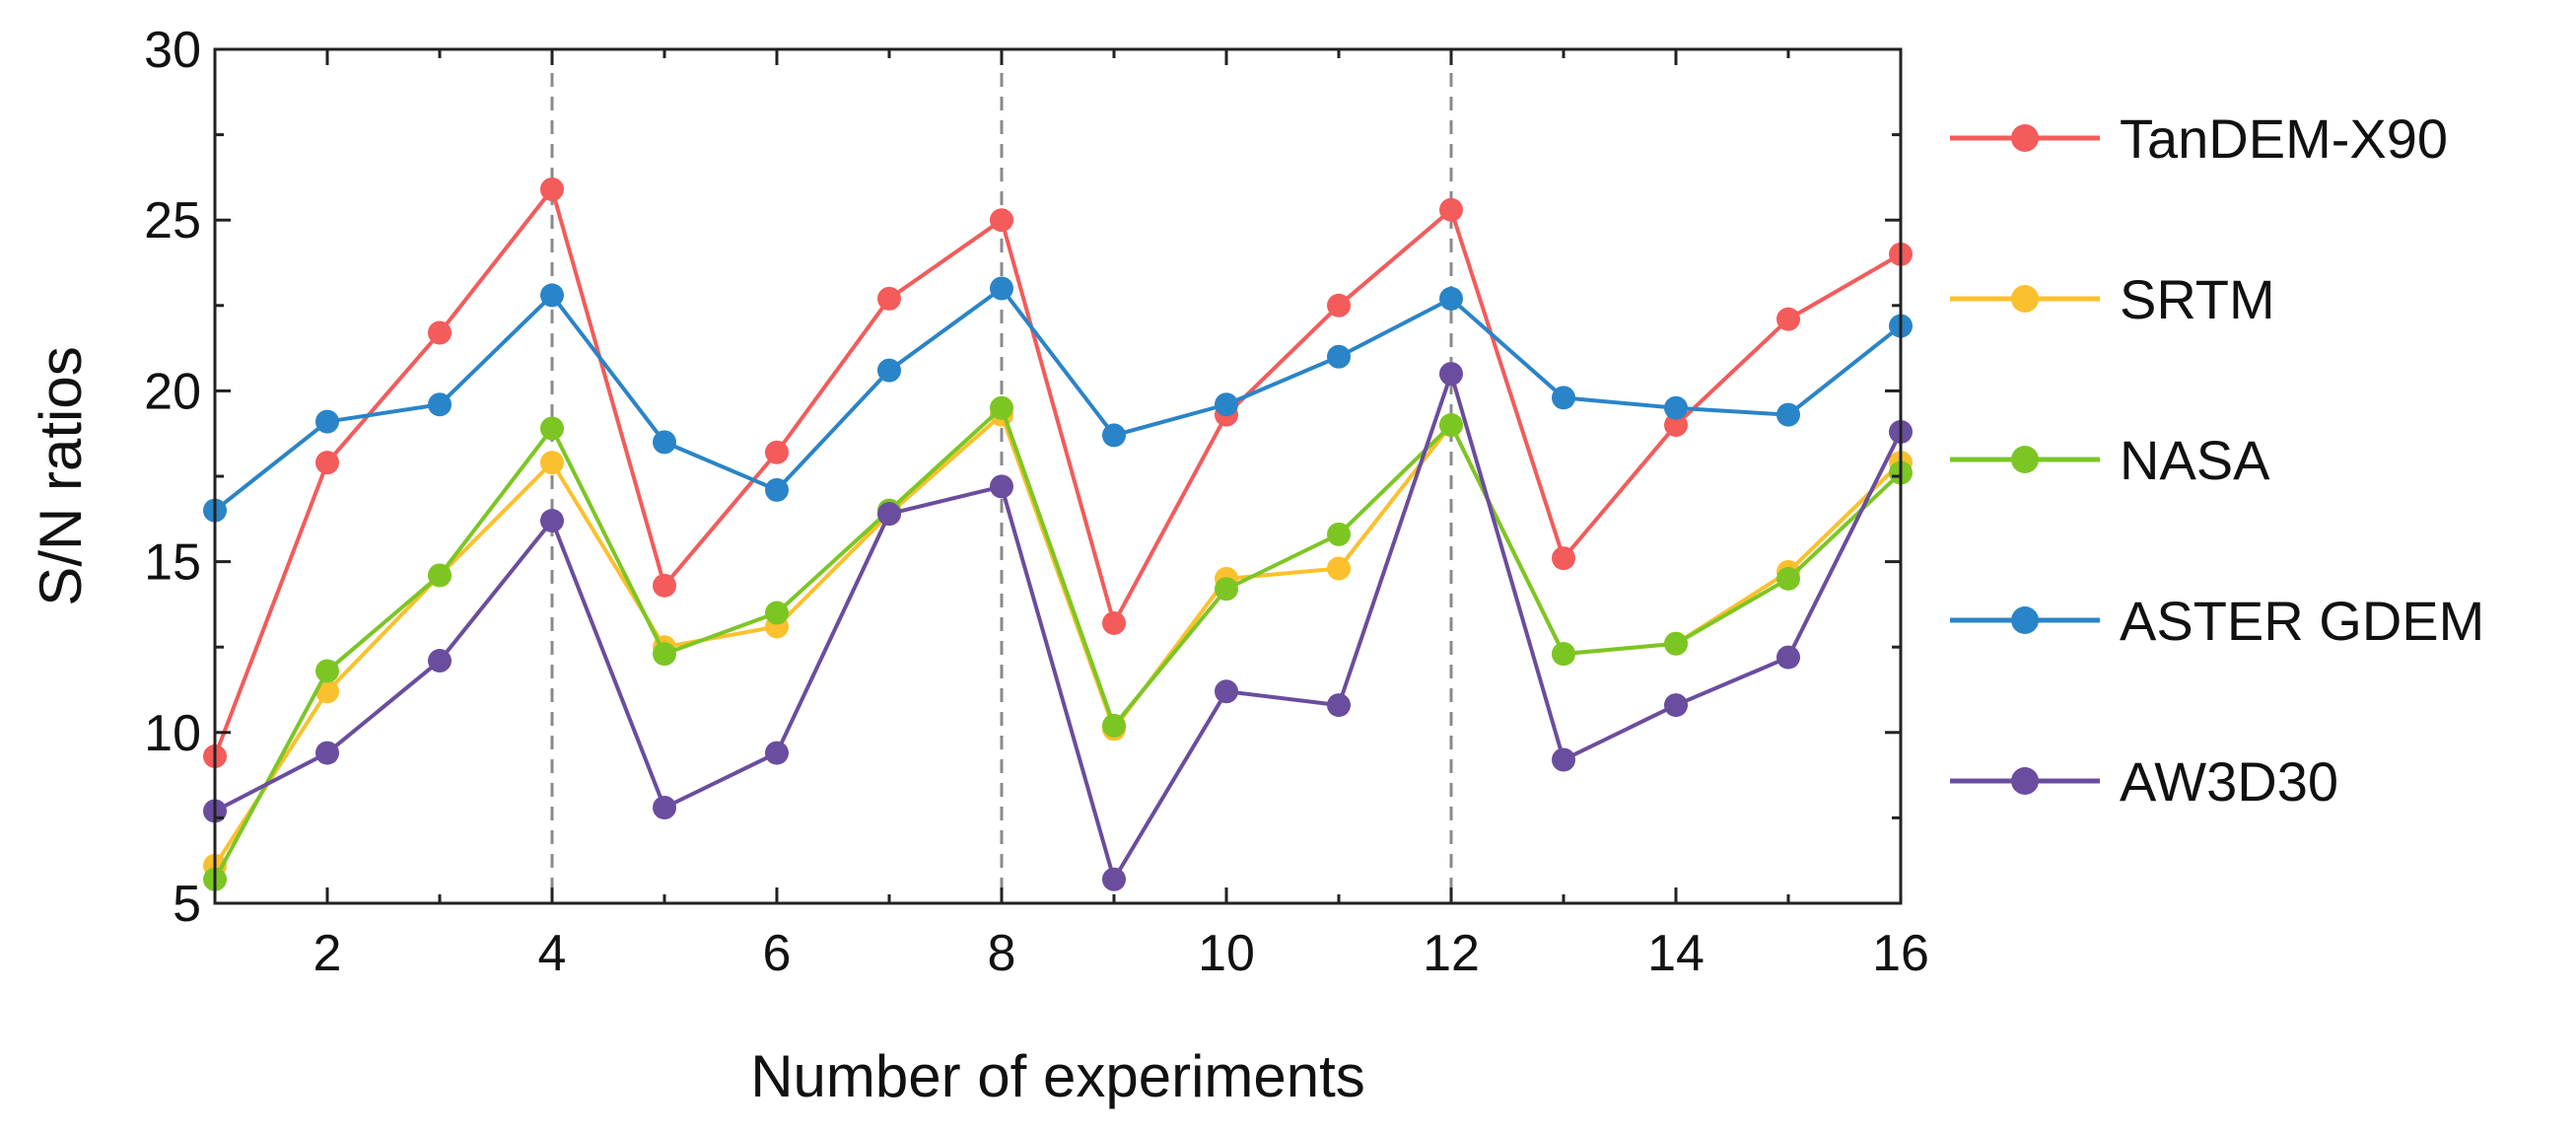 The width and height of the screenshot is (2576, 1133). What do you see at coordinates (187, 904) in the screenshot?
I see `y-tick-label: 5` at bounding box center [187, 904].